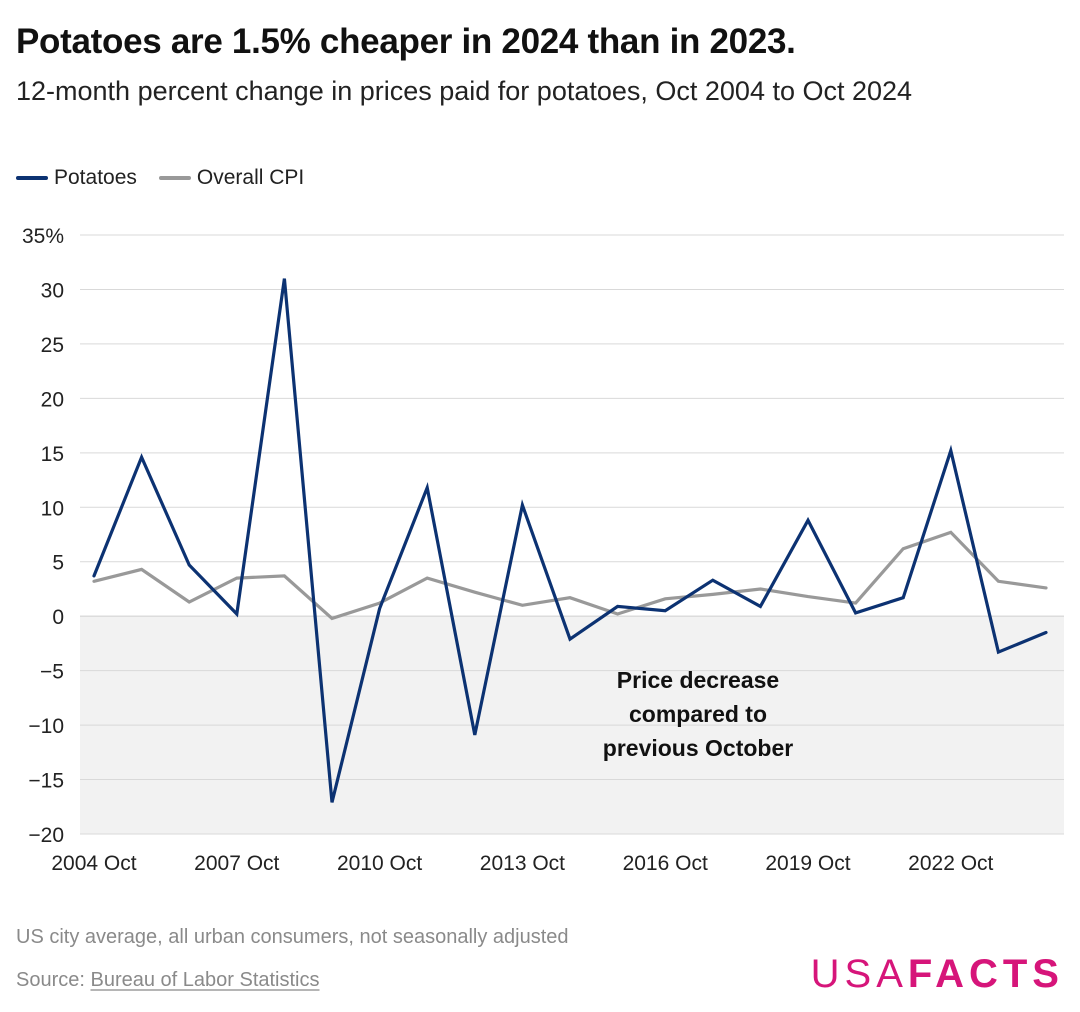  What do you see at coordinates (236, 863) in the screenshot?
I see `x-tick-label: 2007 Oct` at bounding box center [236, 863].